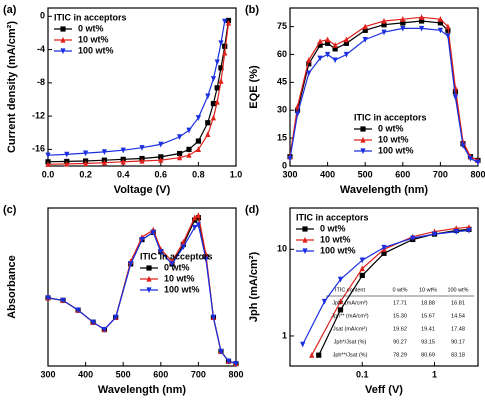  Describe the element at coordinates (428, 329) in the screenshot. I see `table-cell: 19.41` at that location.